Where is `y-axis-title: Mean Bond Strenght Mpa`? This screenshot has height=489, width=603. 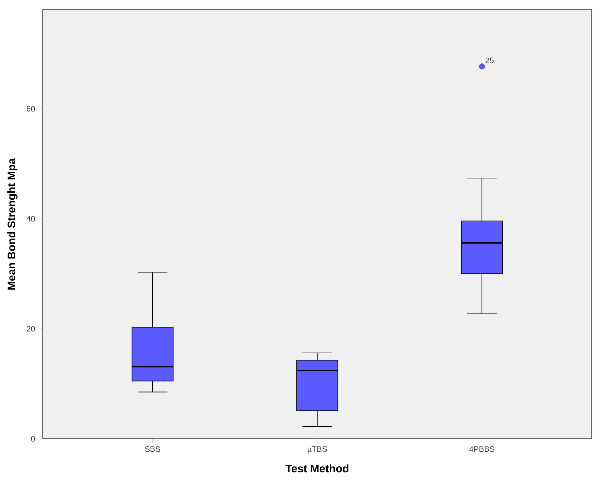 y-axis-title: Mean Bond Strenght Mpa is located at coordinates (13, 224).